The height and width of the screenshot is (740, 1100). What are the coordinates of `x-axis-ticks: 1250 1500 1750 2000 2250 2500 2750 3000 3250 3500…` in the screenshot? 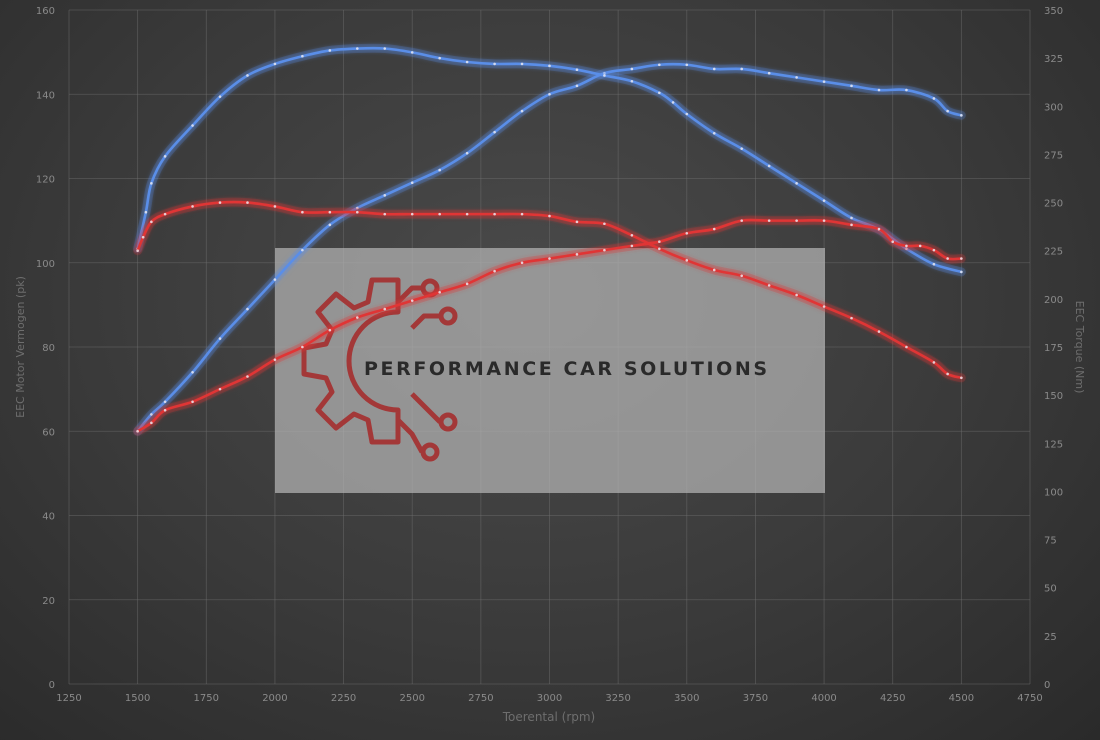 It's located at (549, 698).